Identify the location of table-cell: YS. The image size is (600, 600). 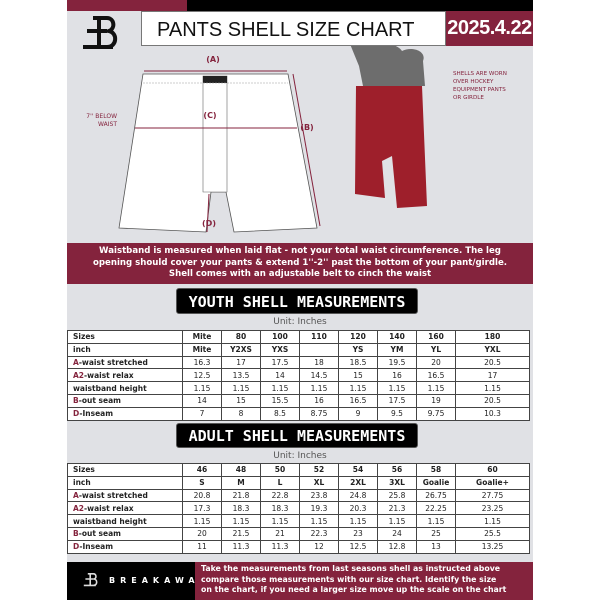
(358, 349).